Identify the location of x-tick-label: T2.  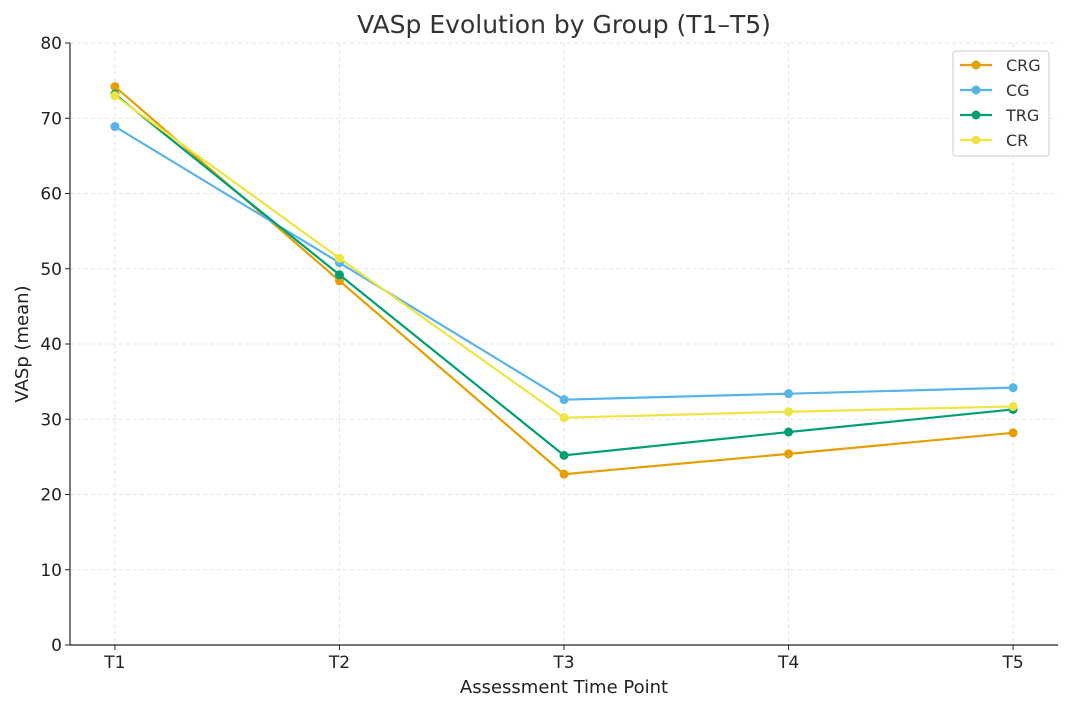
(339, 663).